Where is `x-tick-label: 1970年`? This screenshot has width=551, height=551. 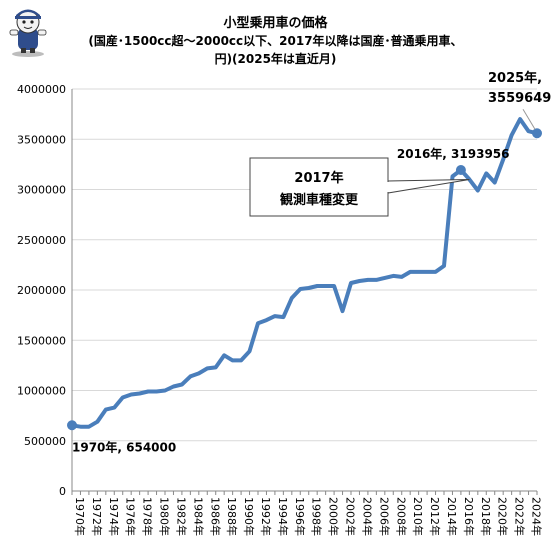
x-tick-label: 1970年 is located at coordinates (80, 516).